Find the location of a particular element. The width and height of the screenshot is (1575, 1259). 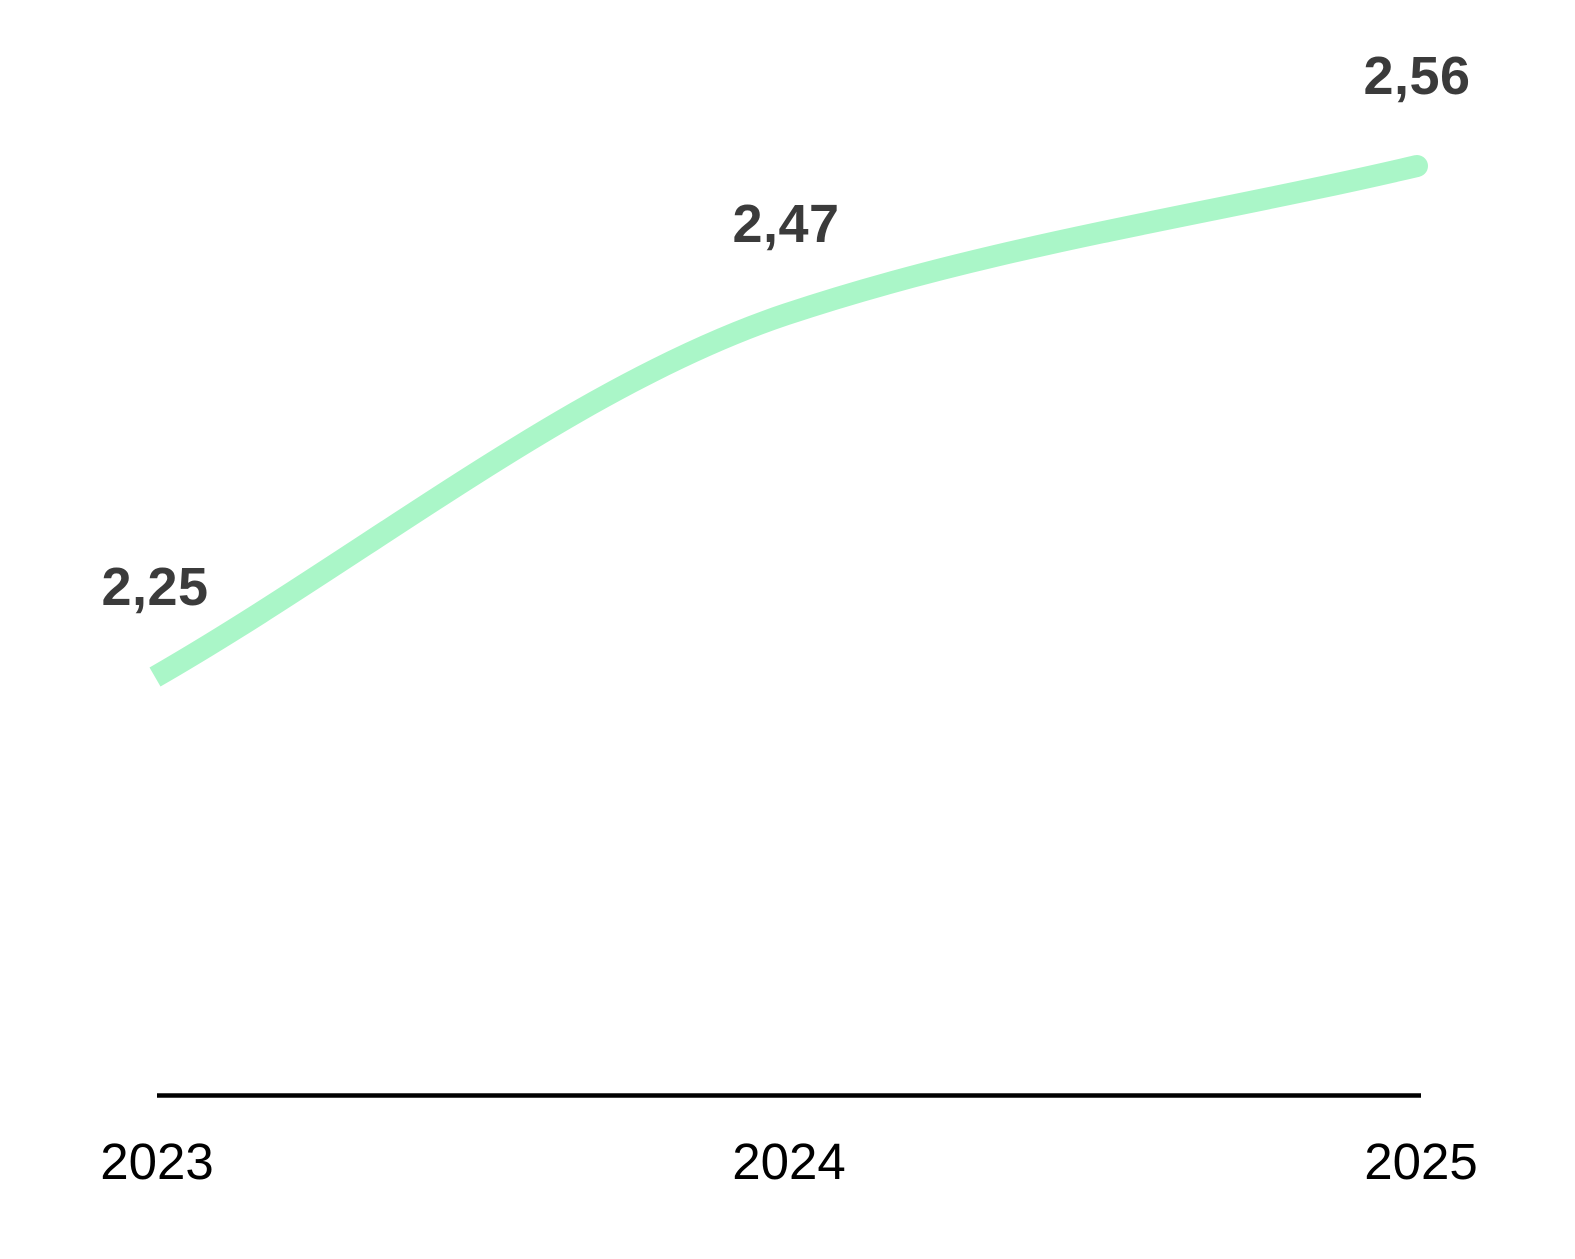

trend-line-end-cap is located at coordinates (1417, 166).